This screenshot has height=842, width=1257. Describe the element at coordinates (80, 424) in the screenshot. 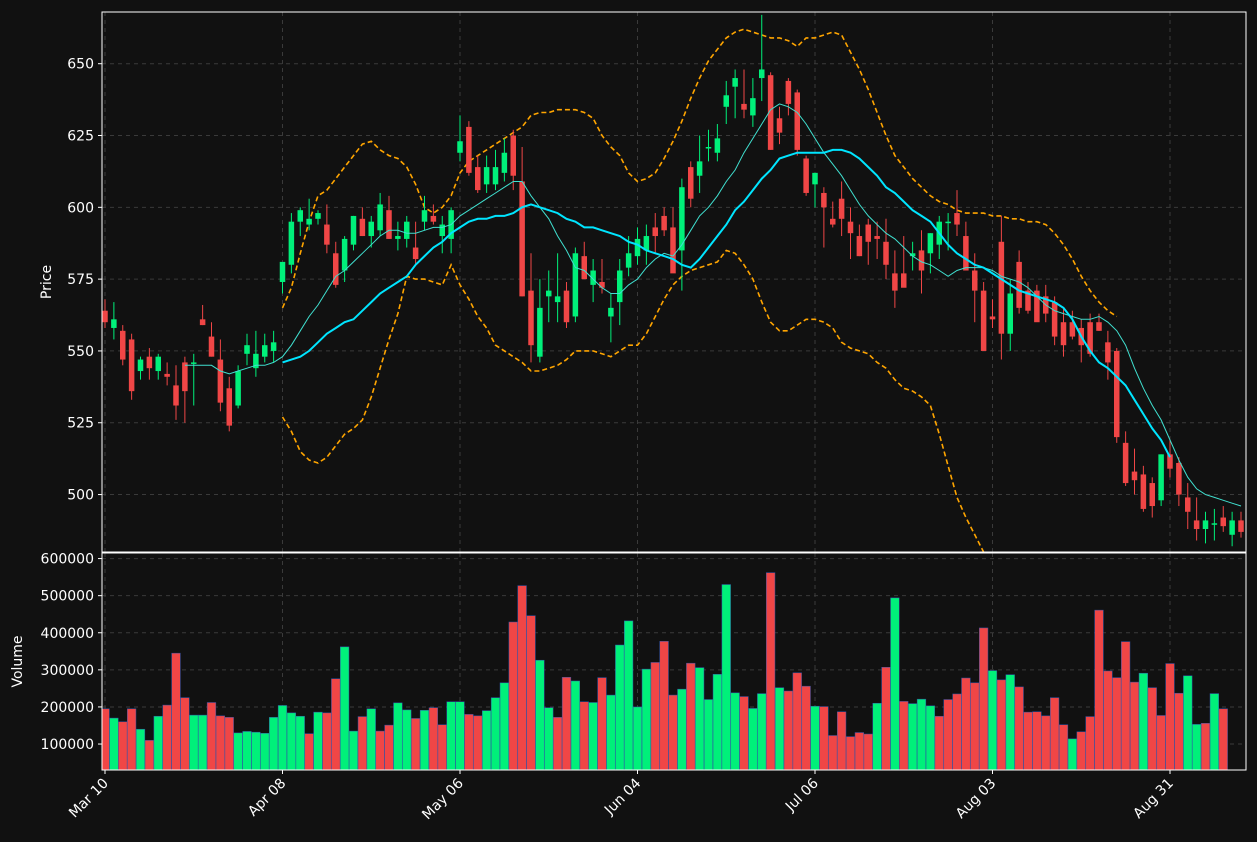

I see `price-tick-label: 525` at that location.